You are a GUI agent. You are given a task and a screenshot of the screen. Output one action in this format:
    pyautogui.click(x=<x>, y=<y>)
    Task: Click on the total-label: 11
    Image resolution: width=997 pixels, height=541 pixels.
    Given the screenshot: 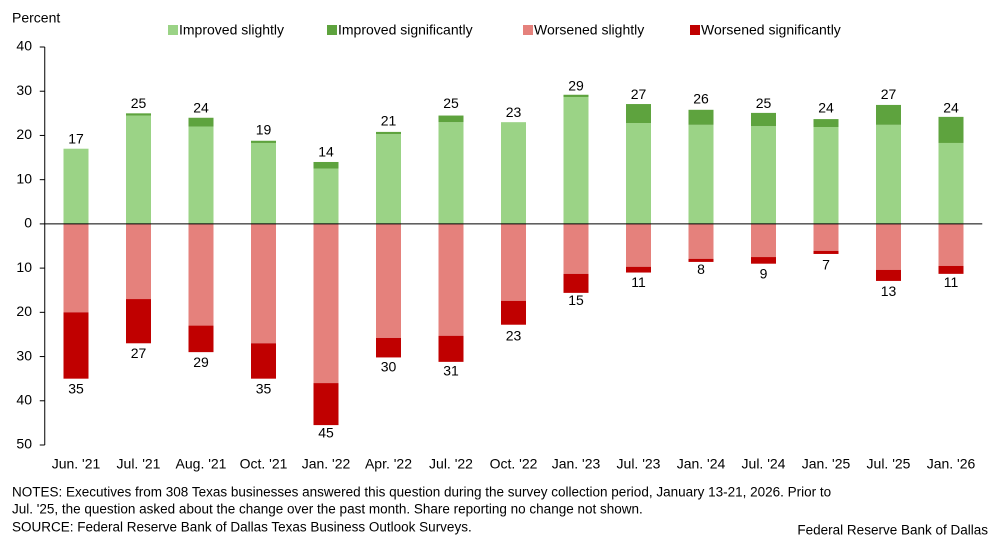 What is the action you would take?
    pyautogui.click(x=638, y=282)
    